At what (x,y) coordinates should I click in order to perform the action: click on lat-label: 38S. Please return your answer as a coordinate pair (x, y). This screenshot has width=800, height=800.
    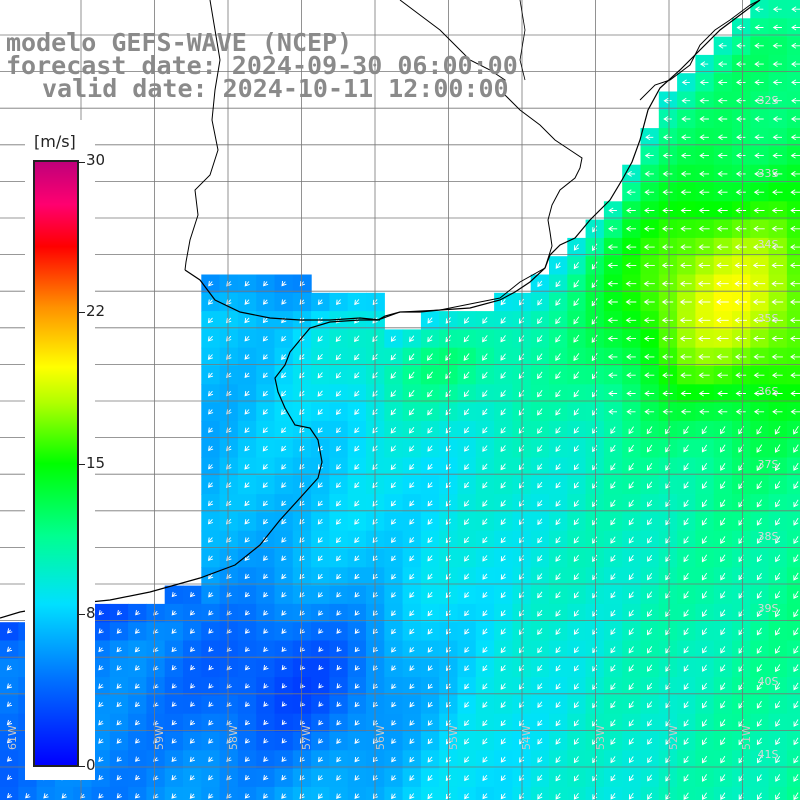
    Looking at the image, I should click on (768, 536).